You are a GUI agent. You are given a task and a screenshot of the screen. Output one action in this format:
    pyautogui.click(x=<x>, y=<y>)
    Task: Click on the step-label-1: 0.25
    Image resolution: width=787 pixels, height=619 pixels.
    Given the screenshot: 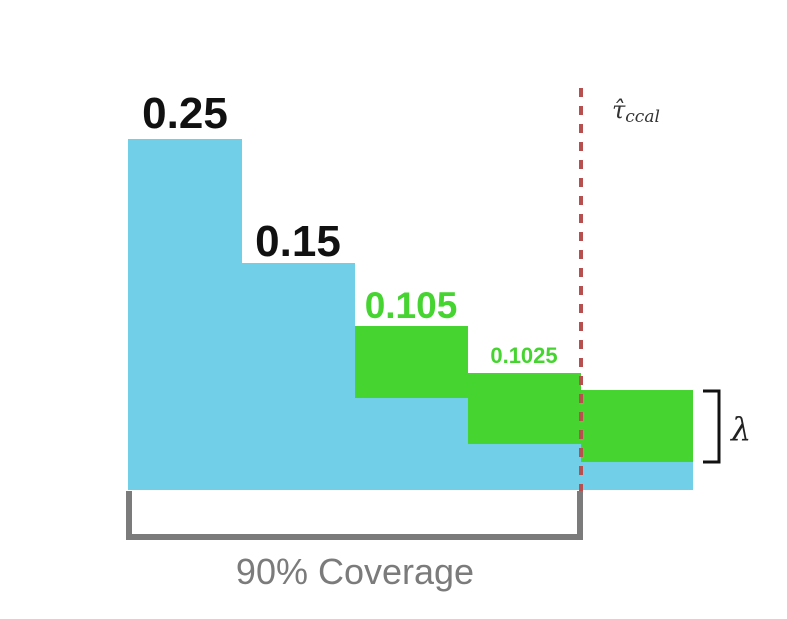 What is the action you would take?
    pyautogui.click(x=185, y=113)
    